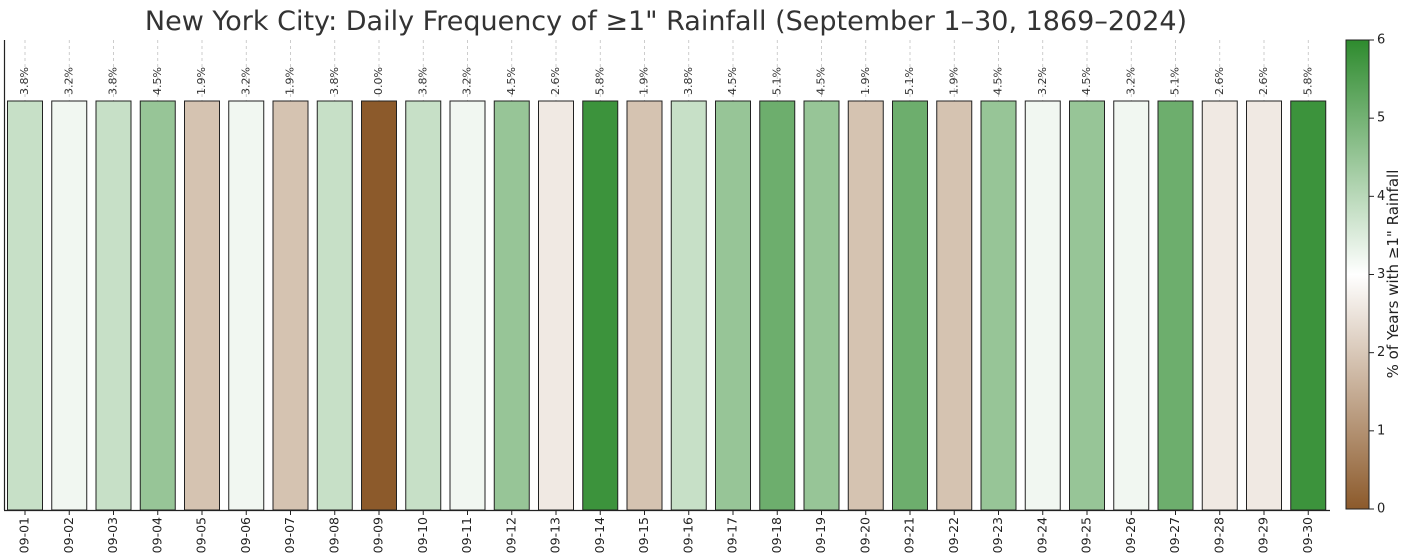 The height and width of the screenshot is (558, 1408). I want to click on data-label-09-29: 2.6%, so click(1263, 81).